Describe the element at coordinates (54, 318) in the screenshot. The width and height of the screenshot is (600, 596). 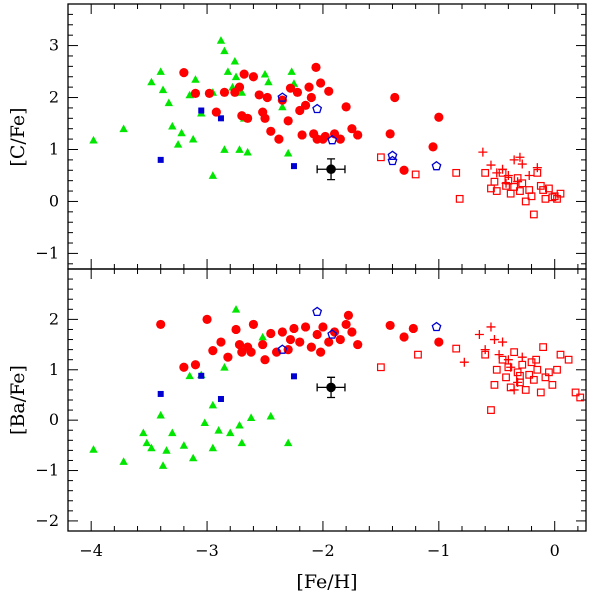
I see `y-tick-label-barium: 2` at that location.